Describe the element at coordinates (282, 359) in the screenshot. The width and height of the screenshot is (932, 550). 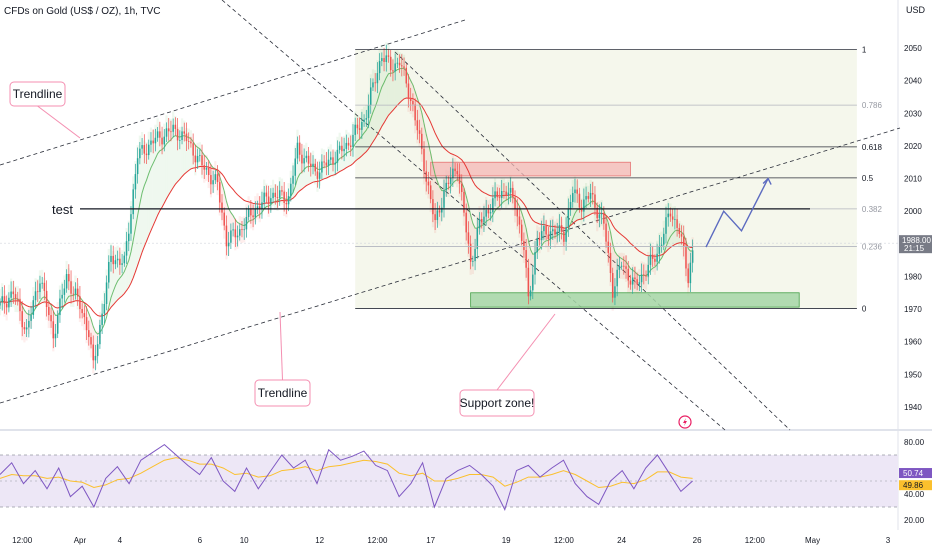
I see `trendline-callout-lower: Trendline` at that location.